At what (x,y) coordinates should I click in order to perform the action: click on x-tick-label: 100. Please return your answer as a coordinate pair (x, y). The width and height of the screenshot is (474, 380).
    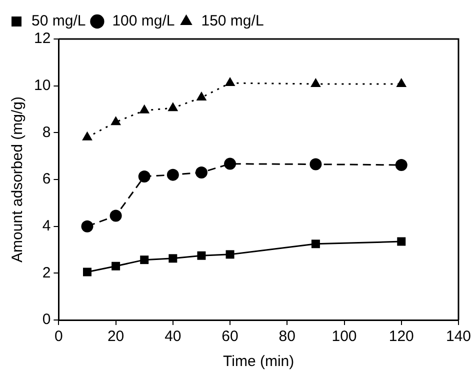
    Looking at the image, I should click on (344, 337).